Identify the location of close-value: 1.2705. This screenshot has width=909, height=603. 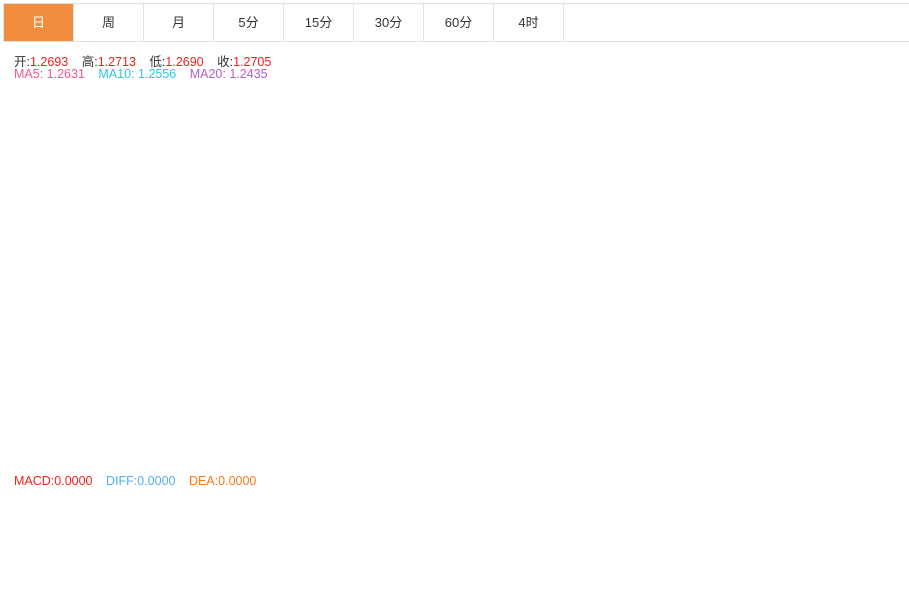
(252, 62).